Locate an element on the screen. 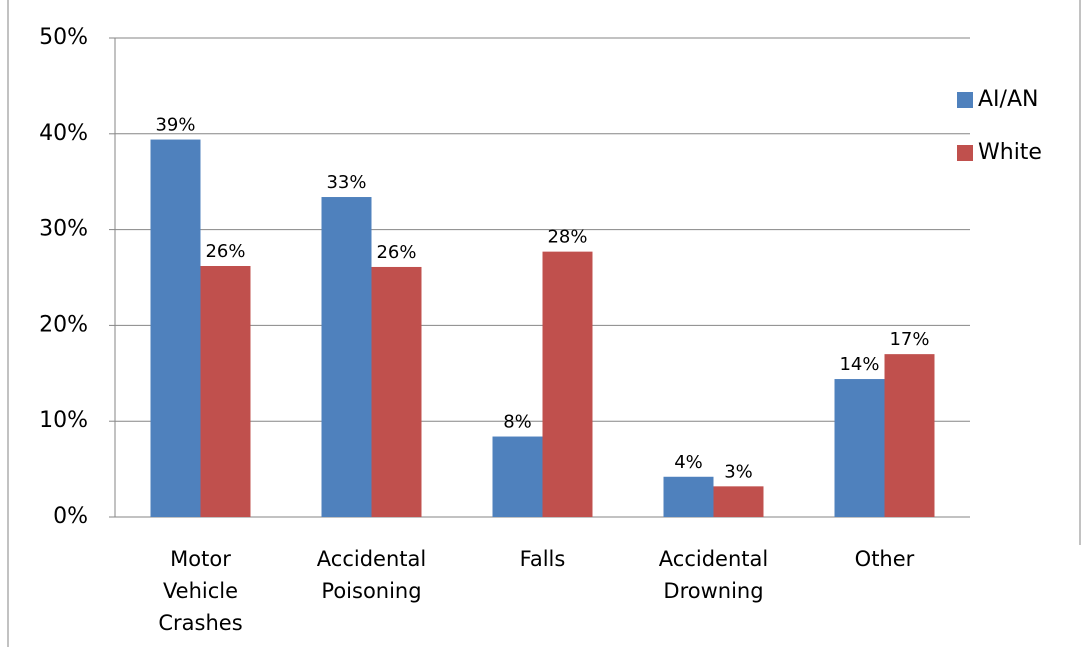  data-label: 17% is located at coordinates (909, 339).